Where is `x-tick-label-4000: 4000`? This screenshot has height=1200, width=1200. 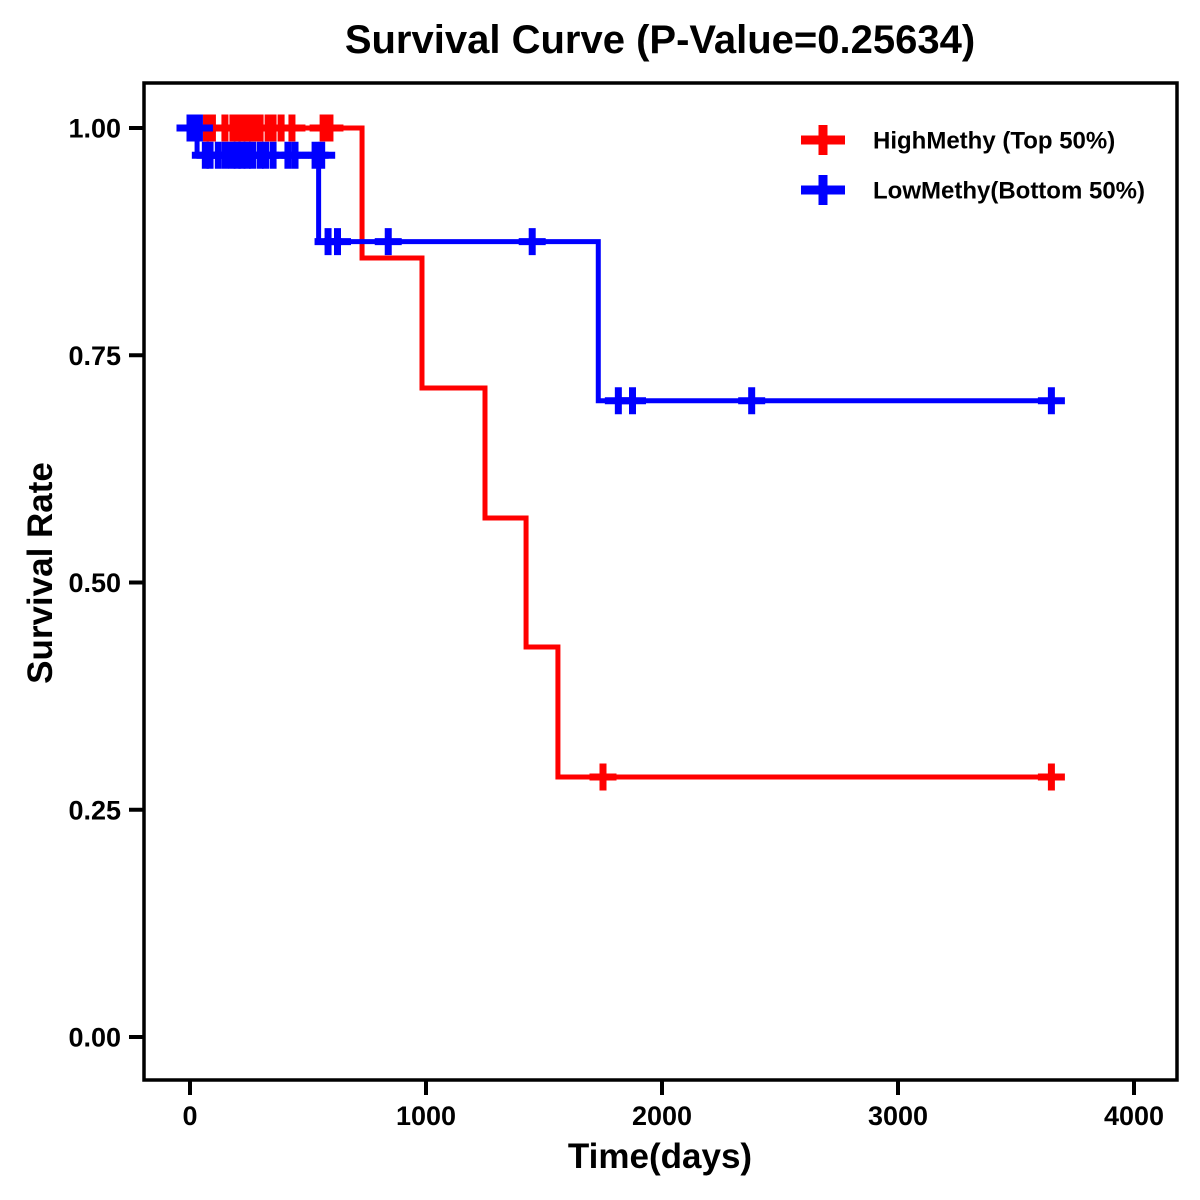 x-tick-label-4000: 4000 is located at coordinates (1134, 1116).